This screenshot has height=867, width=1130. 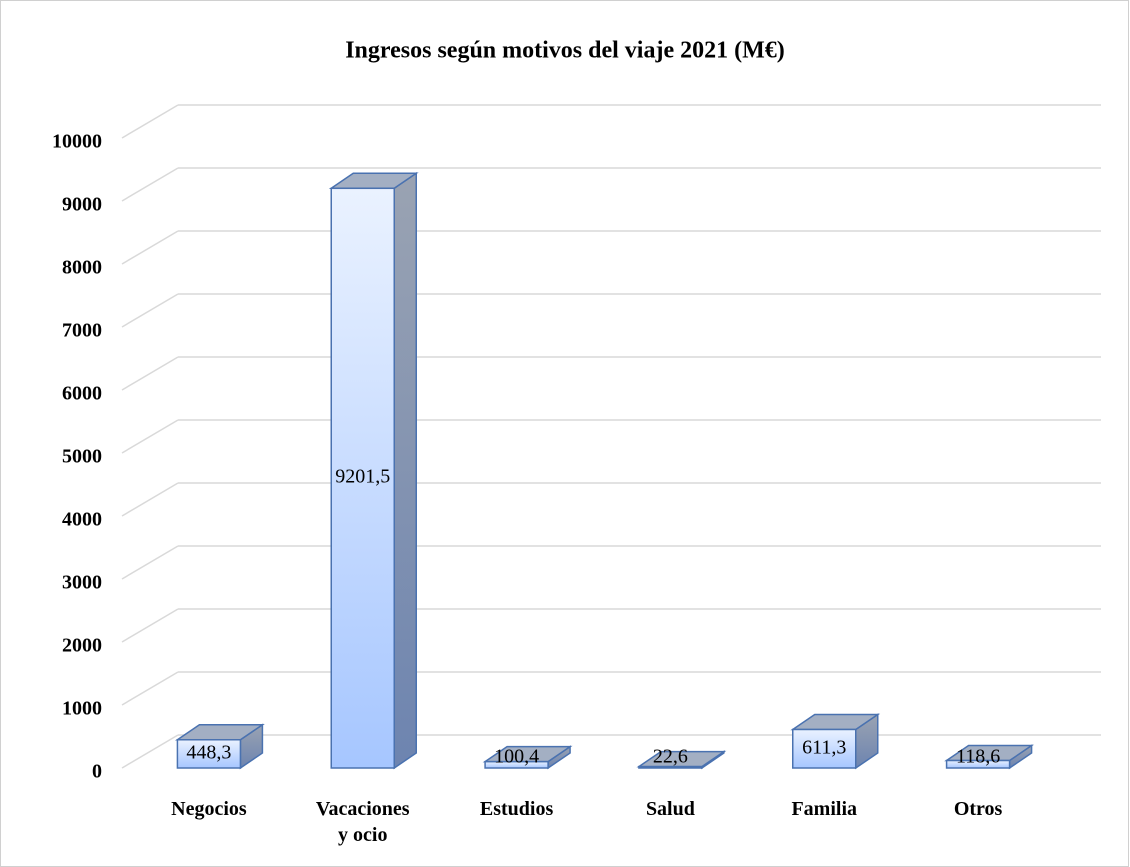 What do you see at coordinates (516, 757) in the screenshot?
I see `value-label: 100,4` at bounding box center [516, 757].